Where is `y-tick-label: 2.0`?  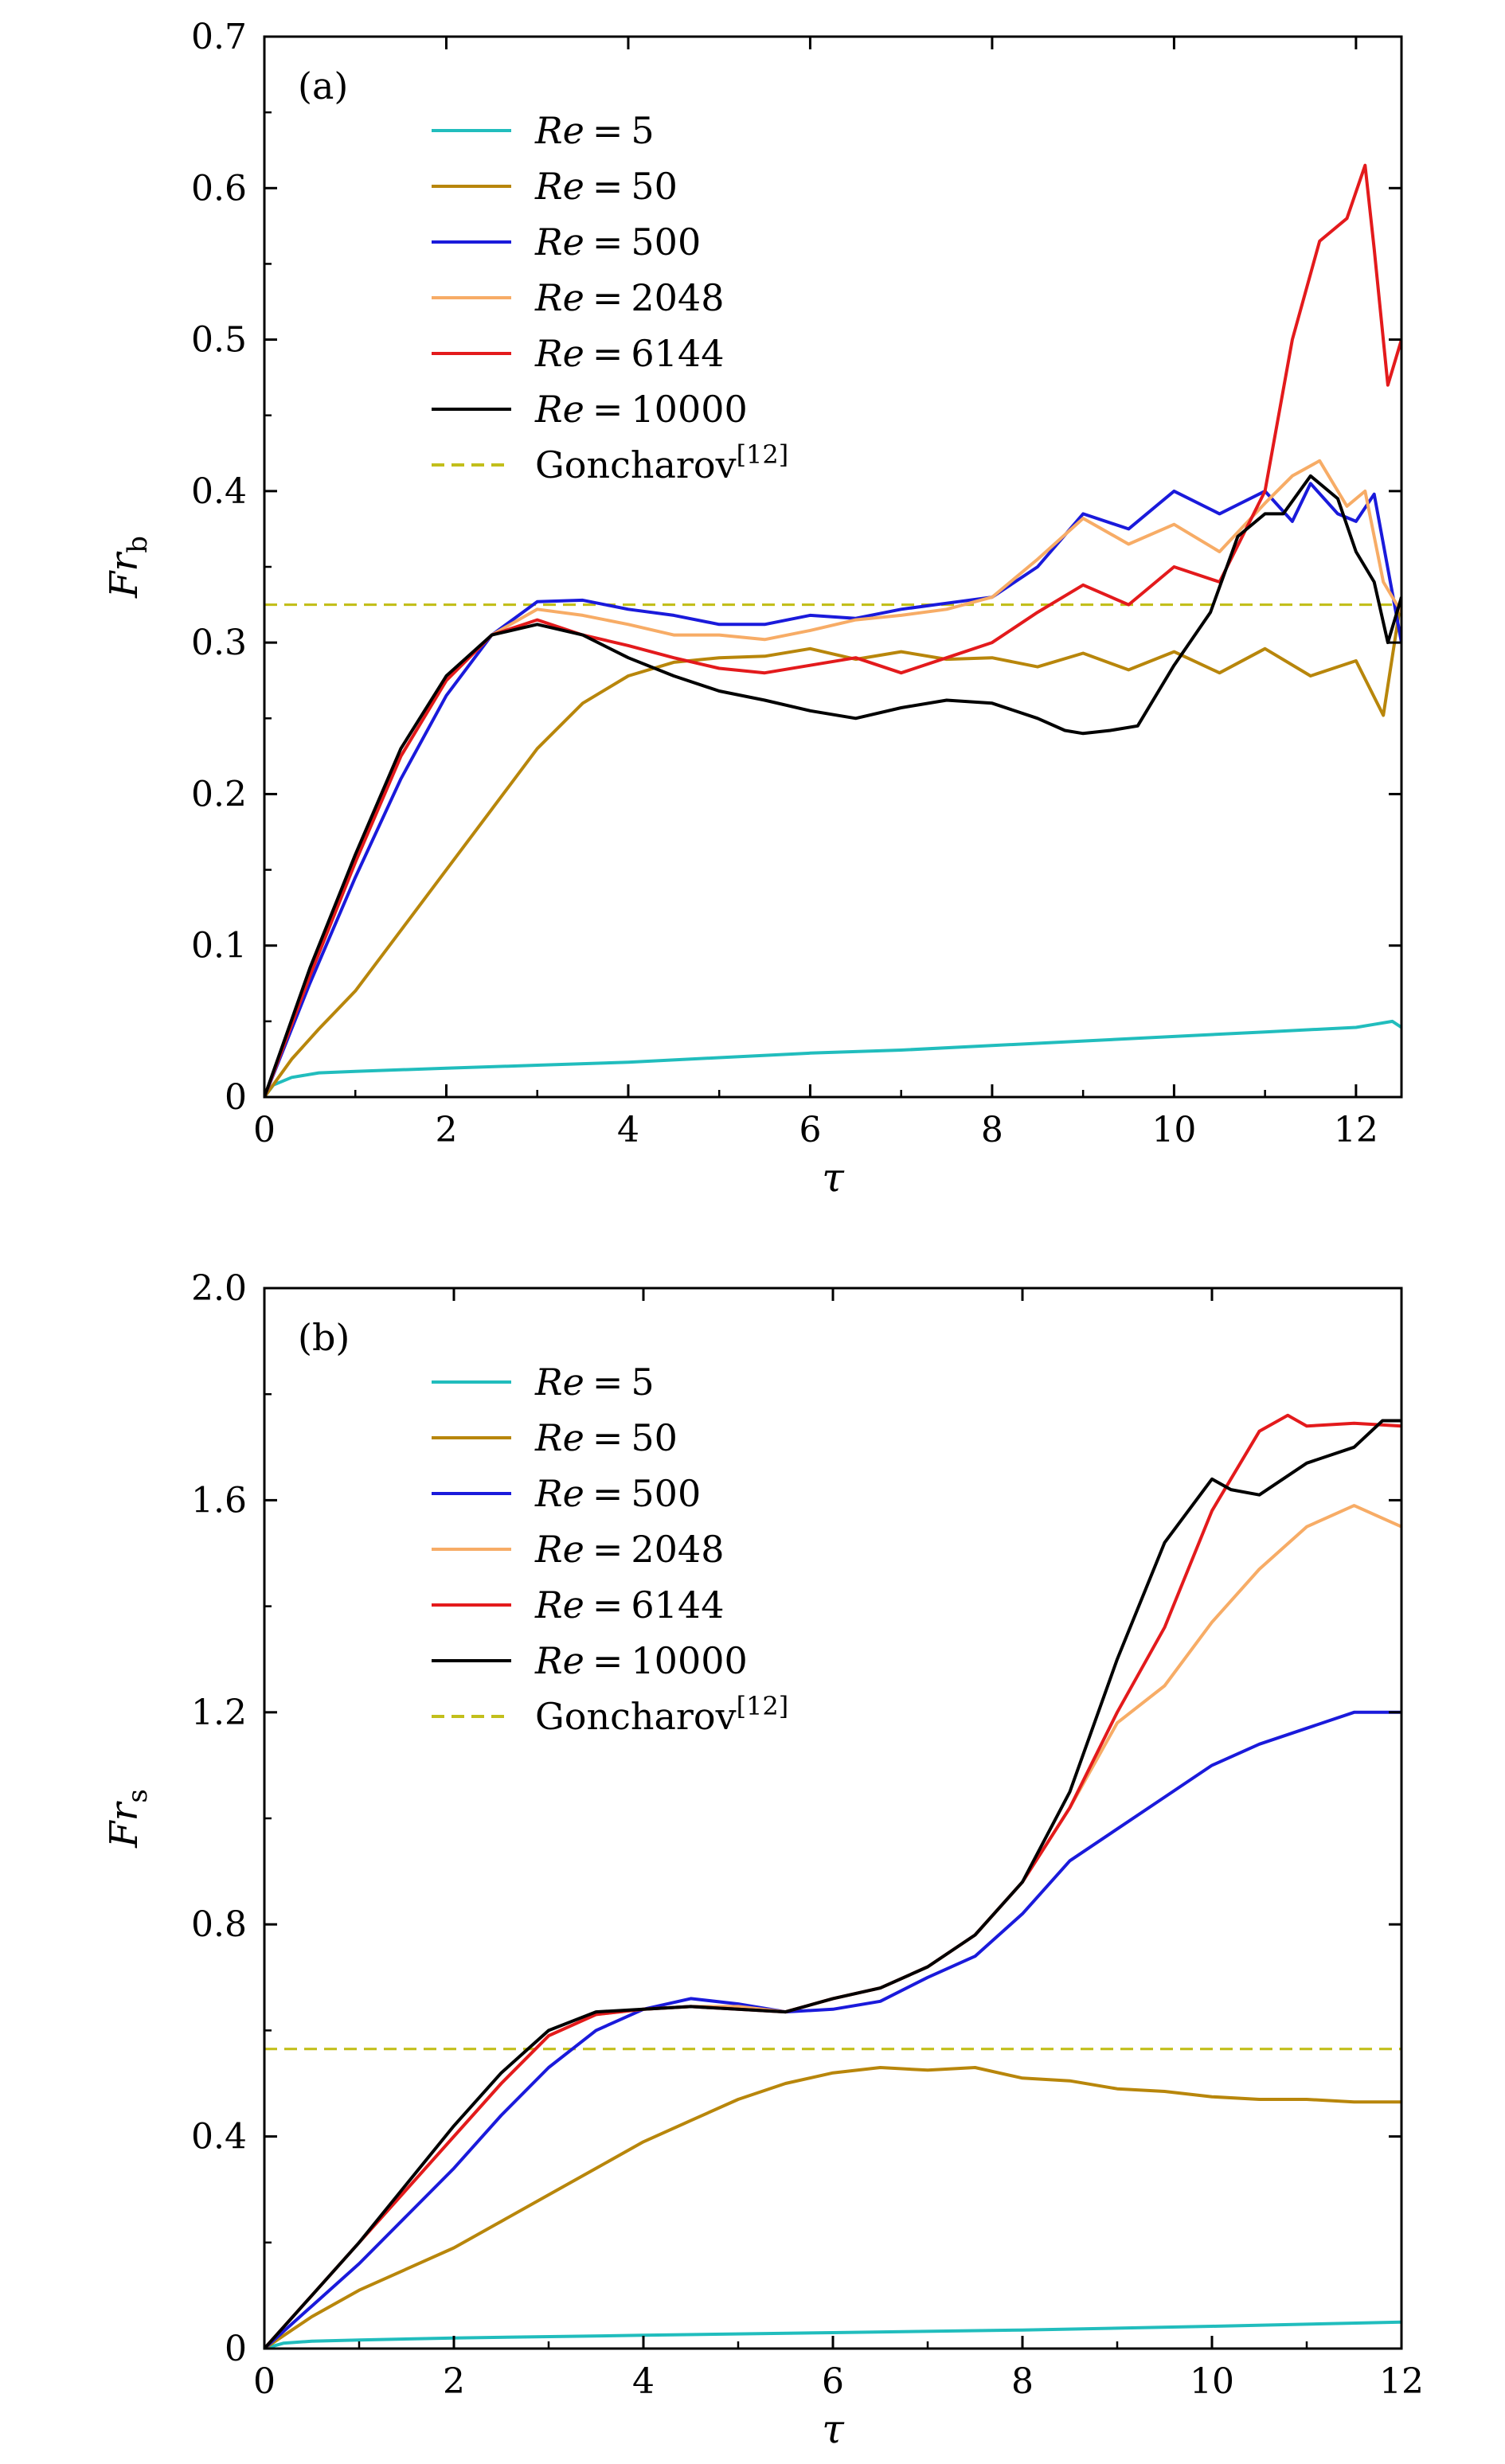 y-tick-label: 2.0 is located at coordinates (219, 1288).